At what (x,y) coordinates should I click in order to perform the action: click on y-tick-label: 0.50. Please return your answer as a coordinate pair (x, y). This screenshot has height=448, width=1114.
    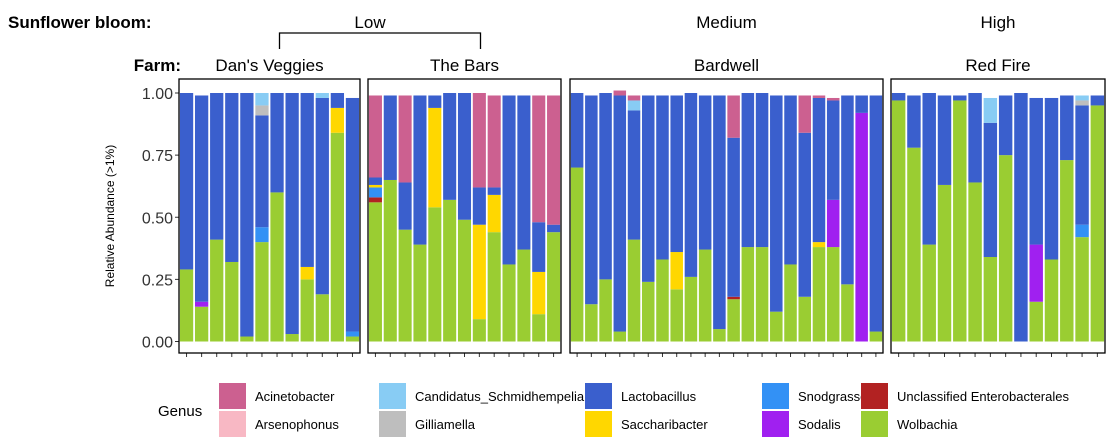
    Looking at the image, I should click on (157, 218).